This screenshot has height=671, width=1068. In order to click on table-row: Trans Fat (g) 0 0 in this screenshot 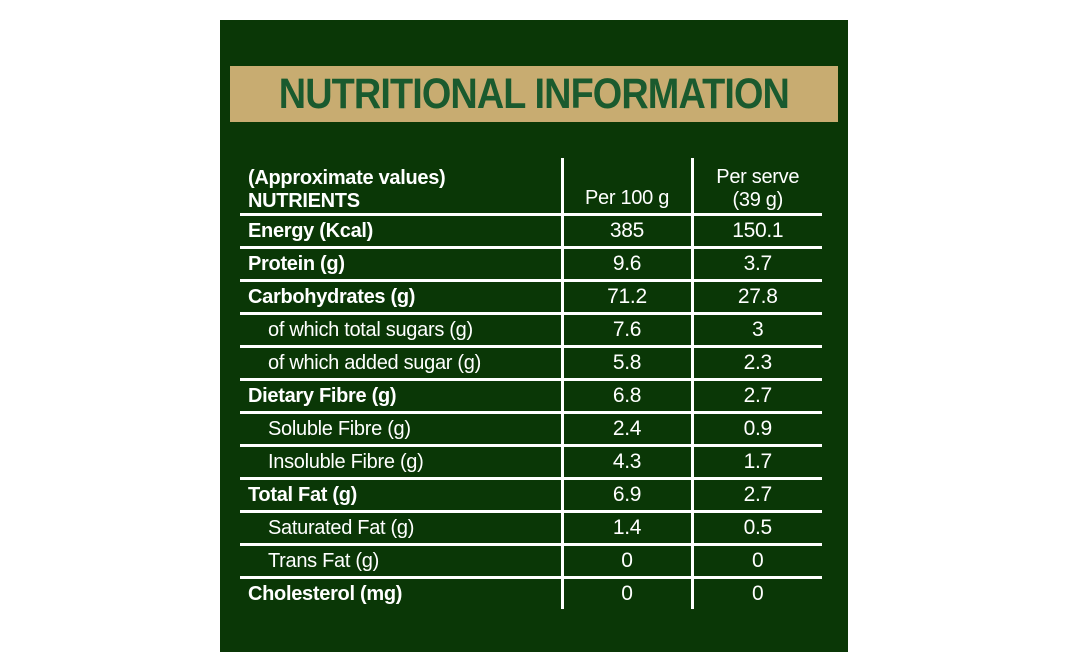, I will do `click(531, 561)`.